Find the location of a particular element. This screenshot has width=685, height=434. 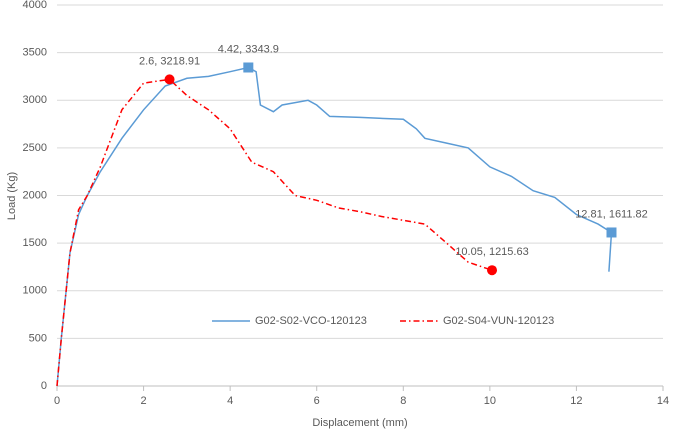

x-tick-label: 6 is located at coordinates (317, 401).